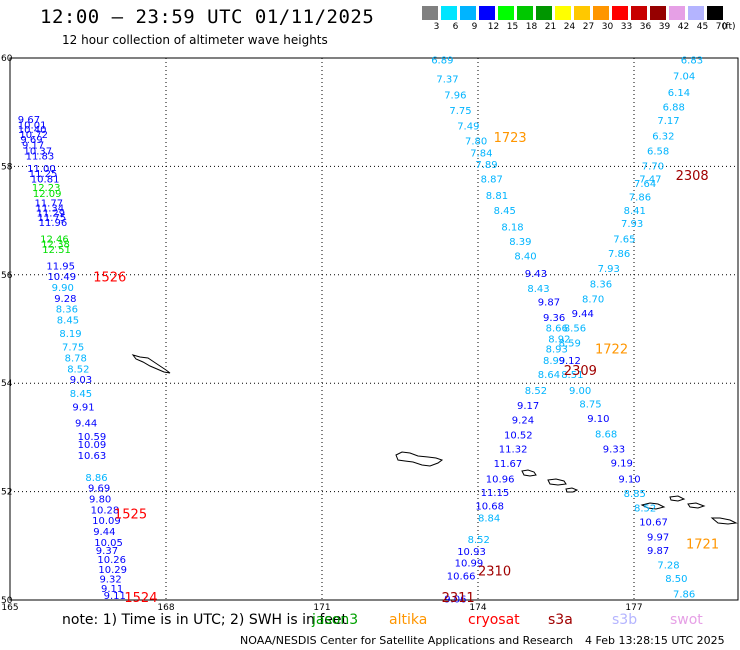  I want to click on wave-height-label: 10.59, so click(92, 437).